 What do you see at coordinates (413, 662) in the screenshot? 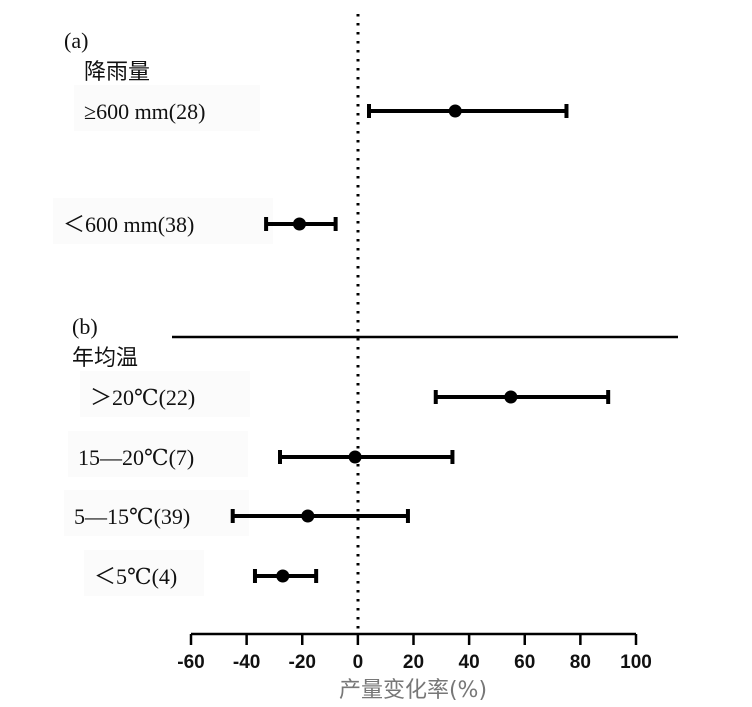
I see `x-tick-label: 20` at bounding box center [413, 662].